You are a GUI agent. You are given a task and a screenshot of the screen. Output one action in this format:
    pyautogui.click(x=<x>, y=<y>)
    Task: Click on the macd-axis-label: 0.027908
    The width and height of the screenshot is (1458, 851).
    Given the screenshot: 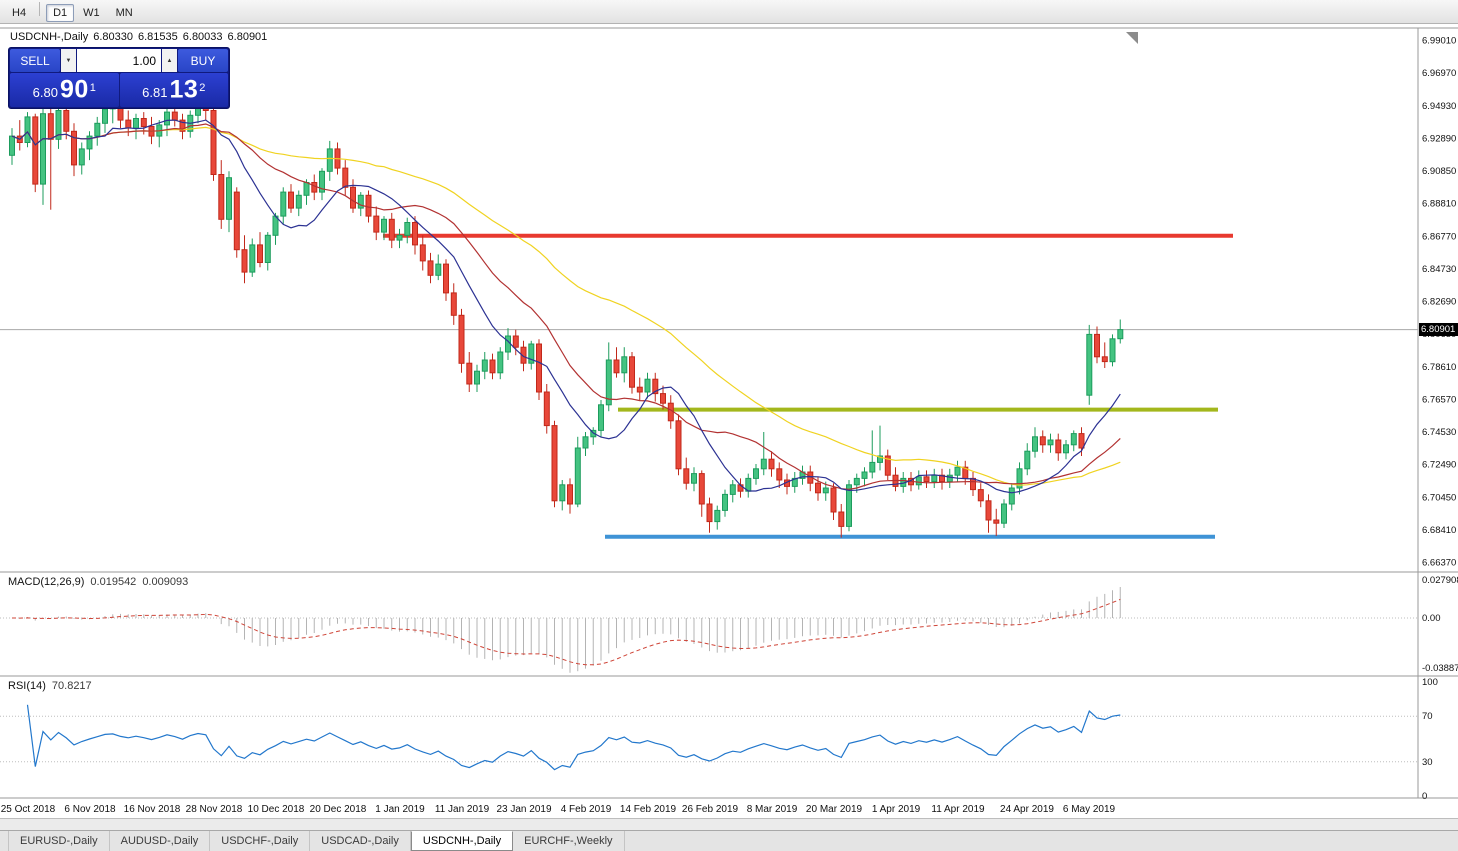 What is the action you would take?
    pyautogui.click(x=1440, y=580)
    